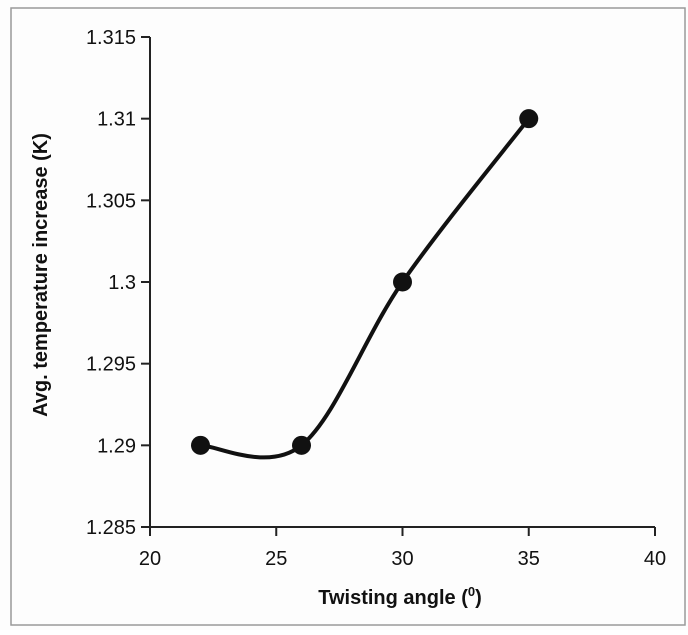  I want to click on x-tick-label: 25, so click(276, 559).